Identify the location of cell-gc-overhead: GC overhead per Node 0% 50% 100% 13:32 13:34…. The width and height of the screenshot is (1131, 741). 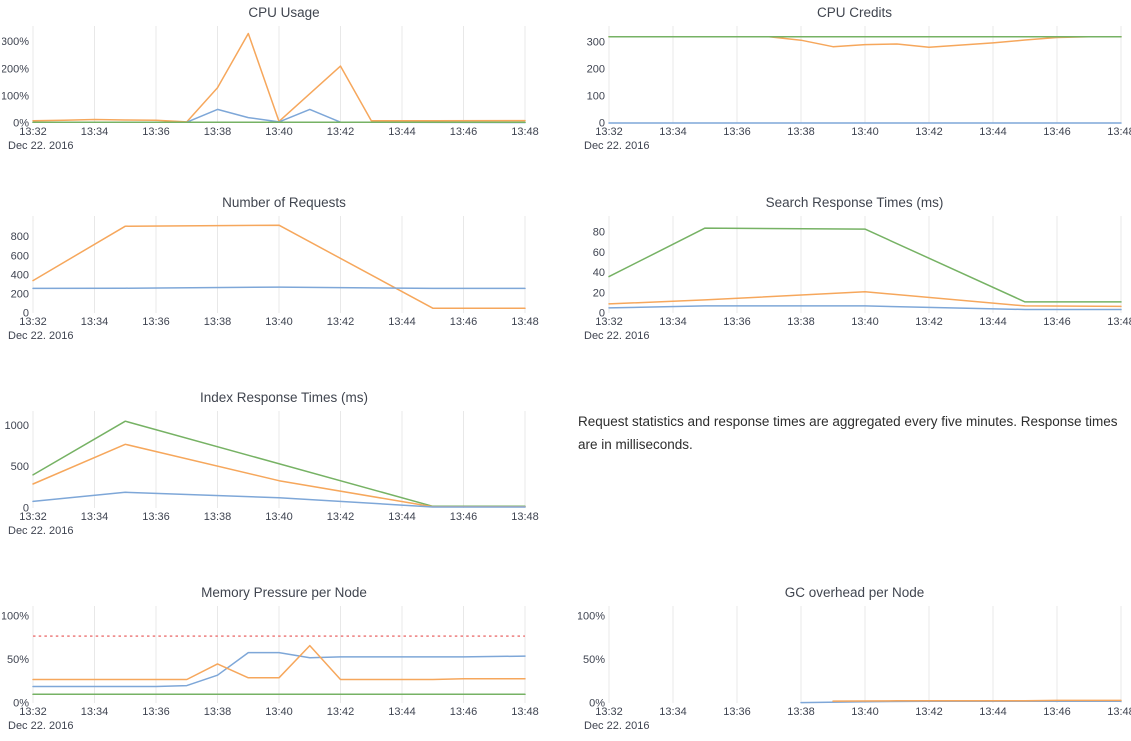
(848, 660).